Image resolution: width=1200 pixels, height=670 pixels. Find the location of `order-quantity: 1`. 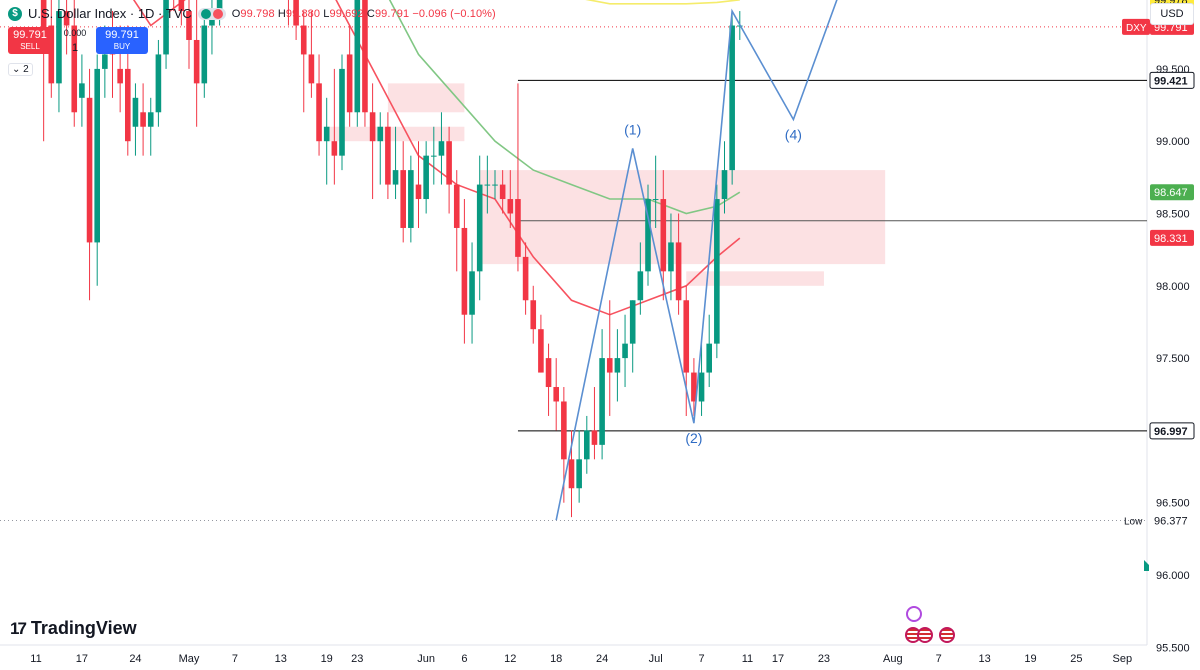

order-quantity: 1 is located at coordinates (75, 48).